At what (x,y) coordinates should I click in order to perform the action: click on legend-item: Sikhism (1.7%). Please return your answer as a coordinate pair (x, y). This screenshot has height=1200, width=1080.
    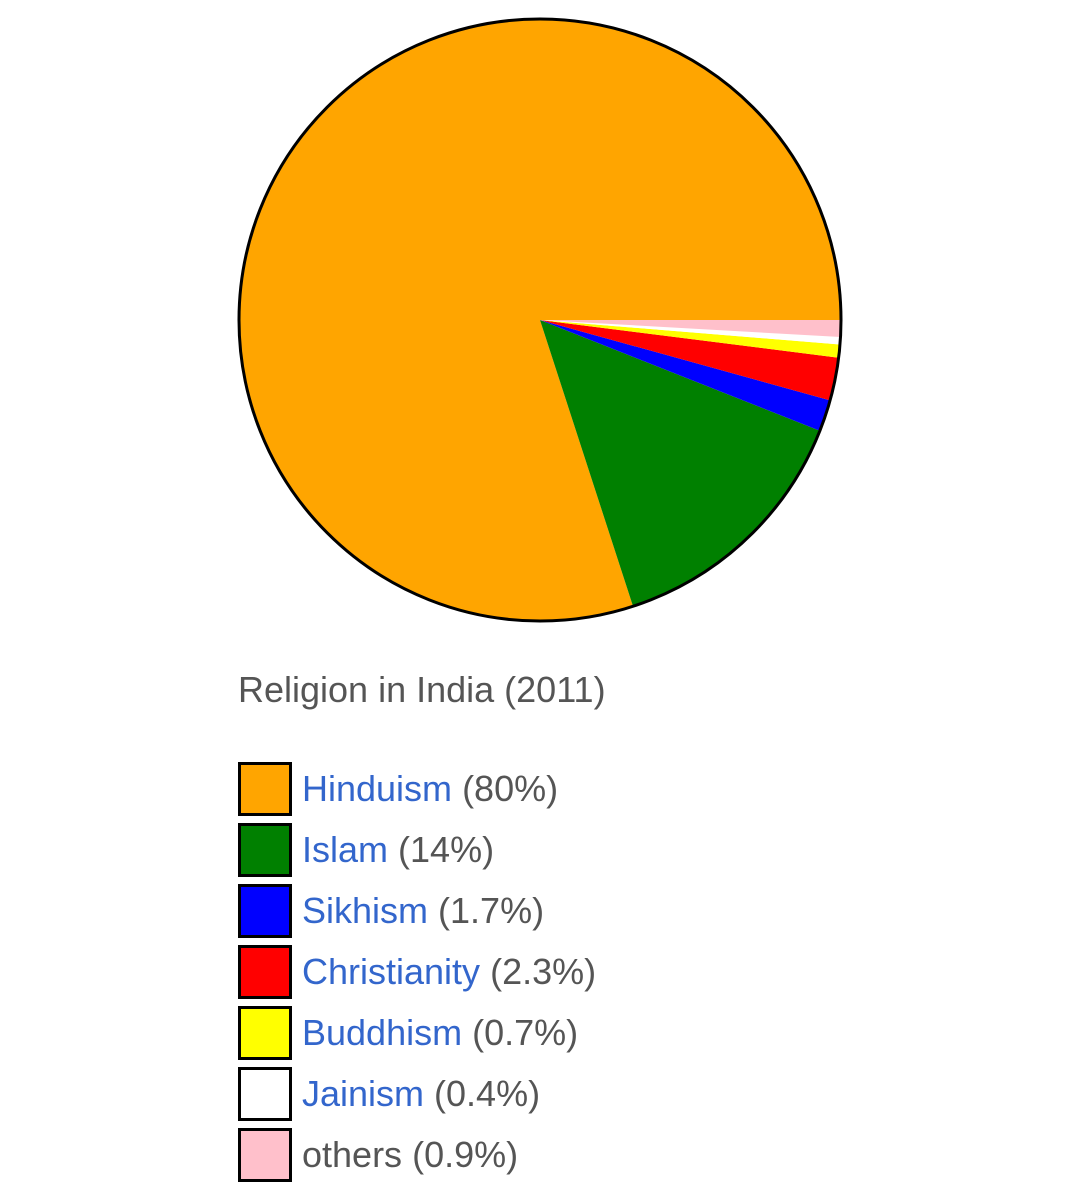
    Looking at the image, I should click on (417, 914).